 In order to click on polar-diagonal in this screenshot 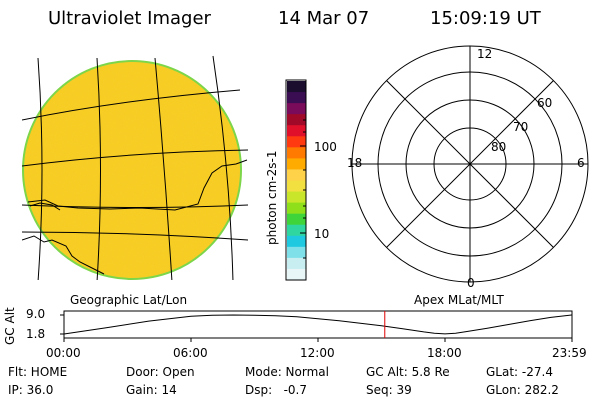, I will do `click(470, 164)`.